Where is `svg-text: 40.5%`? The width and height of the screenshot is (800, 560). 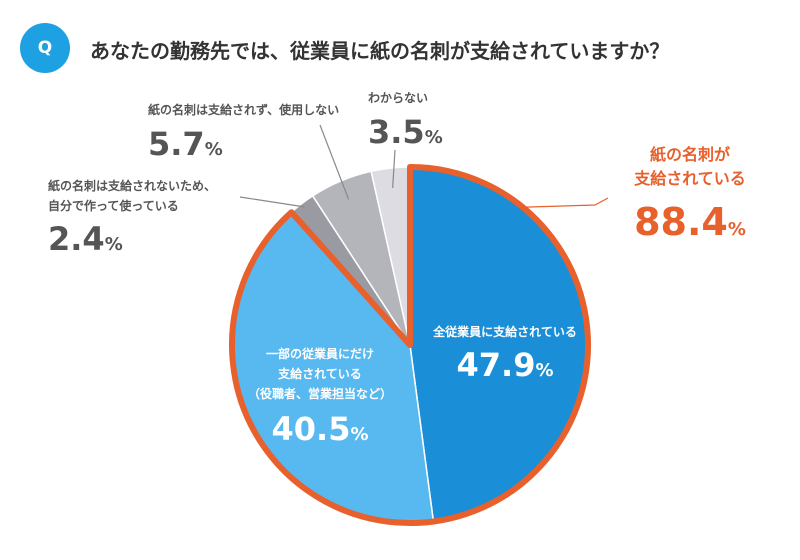
svg-text: 40.5% is located at coordinates (320, 429).